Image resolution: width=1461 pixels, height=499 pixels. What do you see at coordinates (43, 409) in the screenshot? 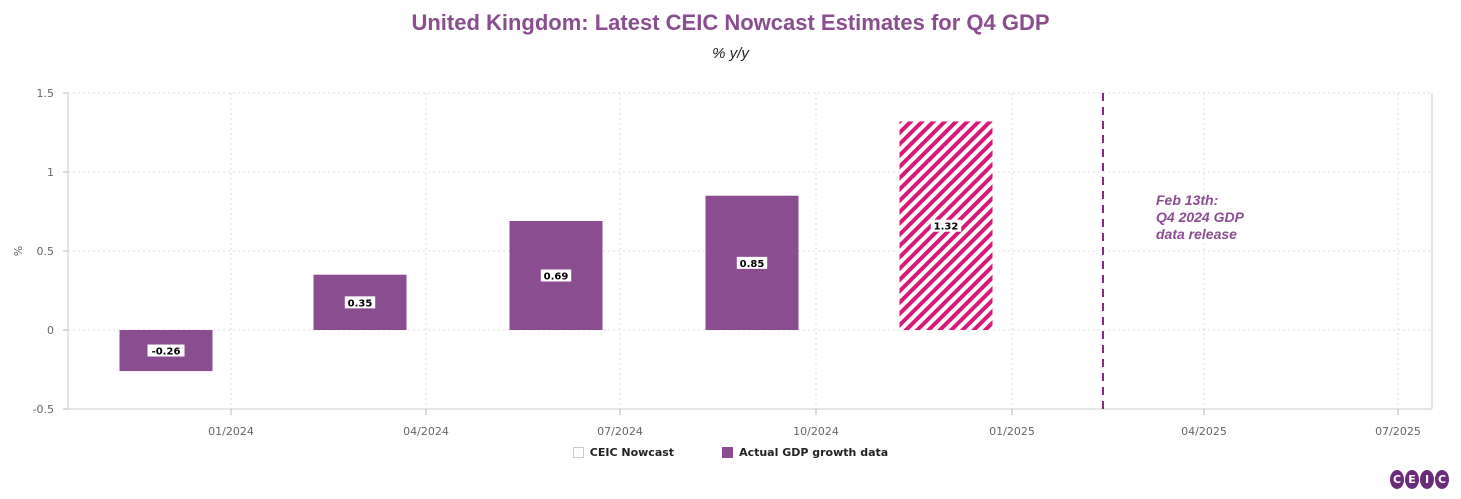
I see `y-tick-label: -0.5` at bounding box center [43, 409].